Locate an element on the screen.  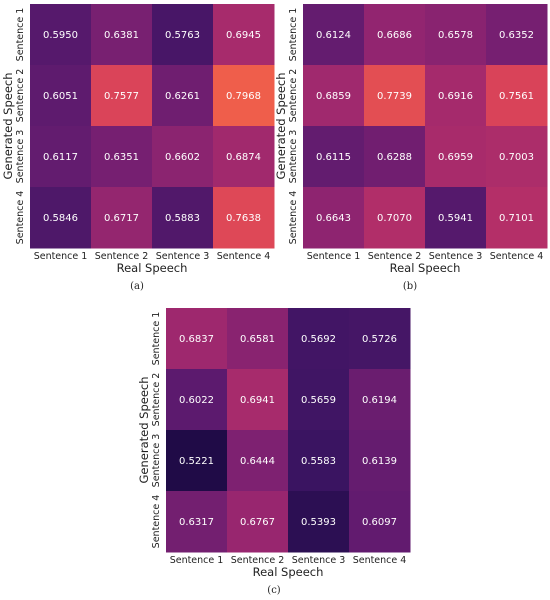
cell-value-label: 0.7101 is located at coordinates (516, 218).